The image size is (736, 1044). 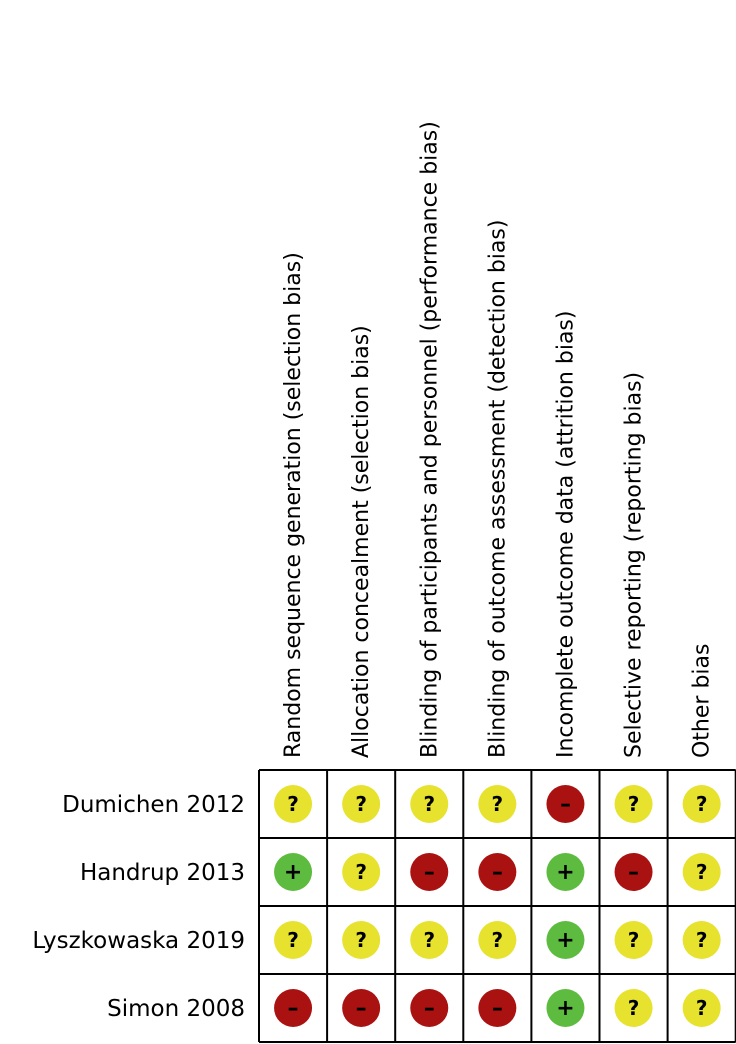 What do you see at coordinates (162, 873) in the screenshot?
I see `row-label: Handrup 2013` at bounding box center [162, 873].